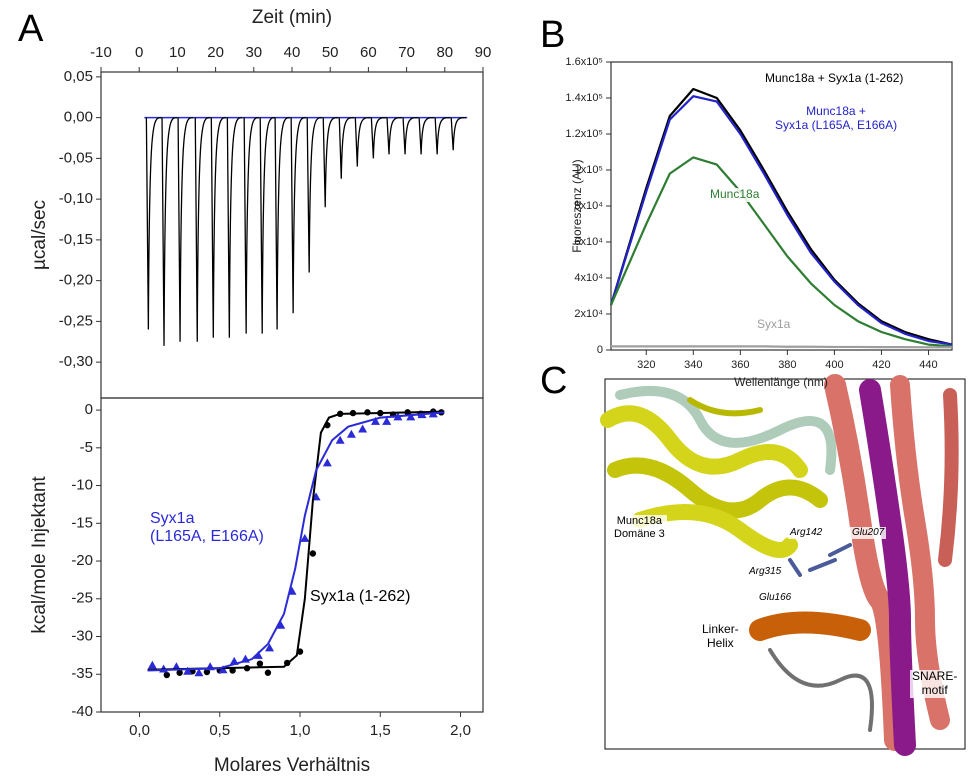  What do you see at coordinates (774, 324) in the screenshot?
I see `series-label: Syx1a` at bounding box center [774, 324].